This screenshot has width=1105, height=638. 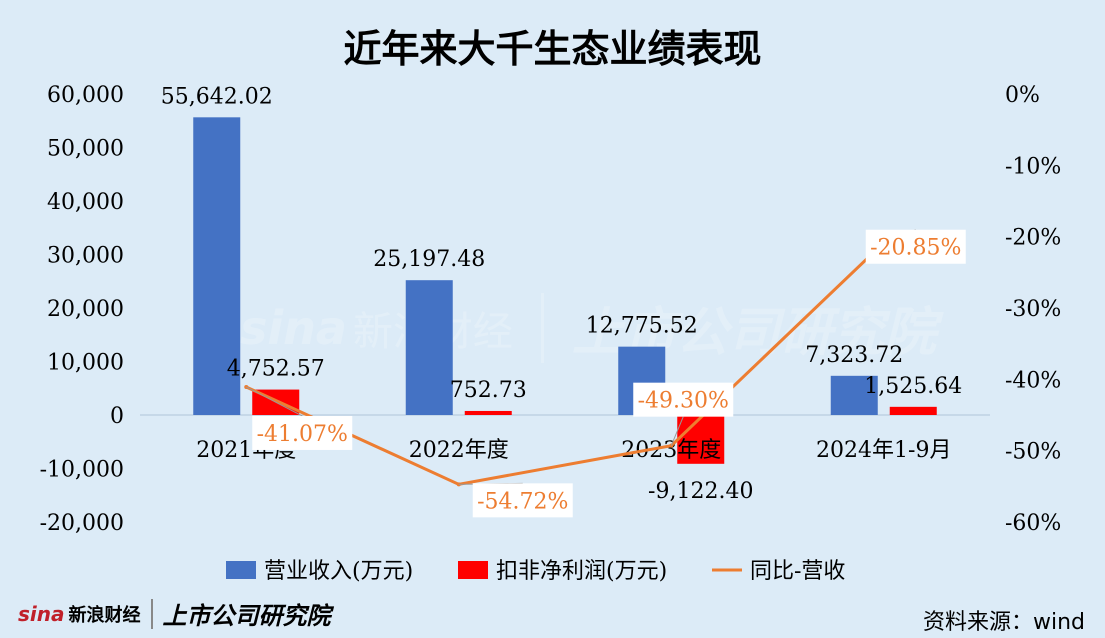 I want to click on left-axis-tick-label: 50,000, so click(x=85, y=149).